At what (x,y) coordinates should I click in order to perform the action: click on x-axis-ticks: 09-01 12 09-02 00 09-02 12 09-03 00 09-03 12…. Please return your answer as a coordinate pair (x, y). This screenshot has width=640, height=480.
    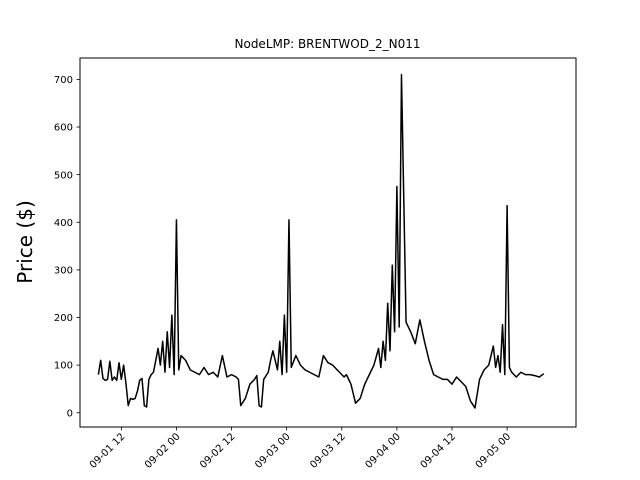
    Looking at the image, I should click on (300, 449).